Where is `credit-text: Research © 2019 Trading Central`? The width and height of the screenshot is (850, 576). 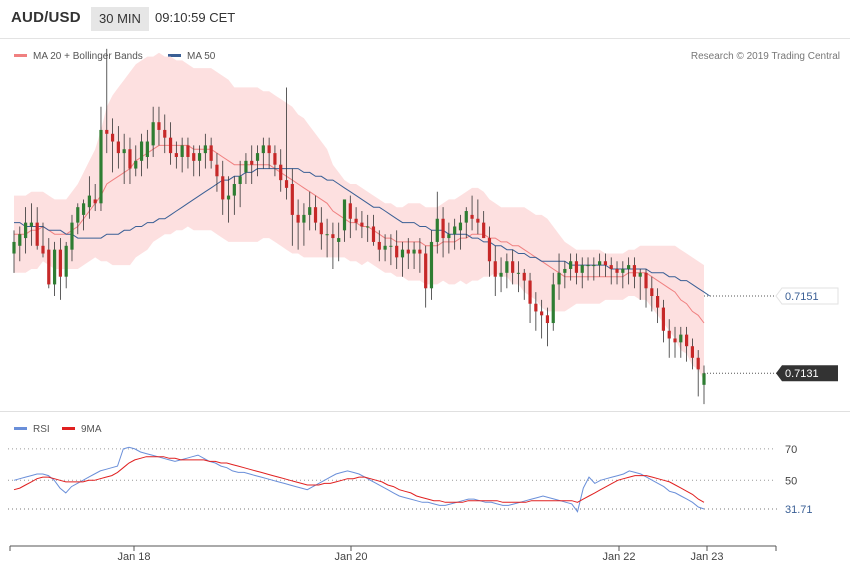 credit-text: Research © 2019 Trading Central is located at coordinates (765, 56).